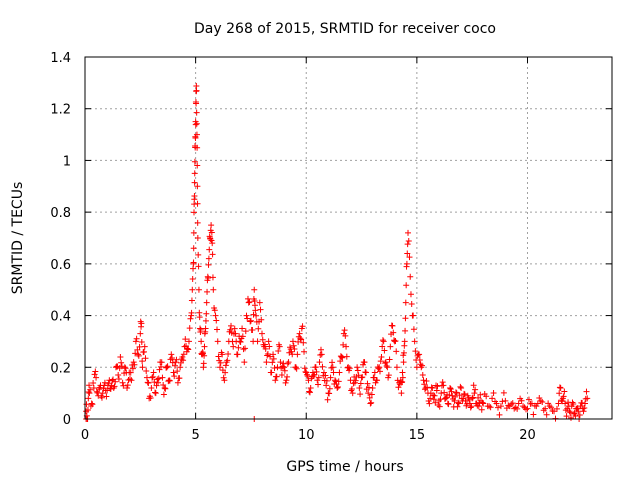 This screenshot has width=640, height=480. What do you see at coordinates (60, 265) in the screenshot?
I see `y-tick-label: 0.6` at bounding box center [60, 265].